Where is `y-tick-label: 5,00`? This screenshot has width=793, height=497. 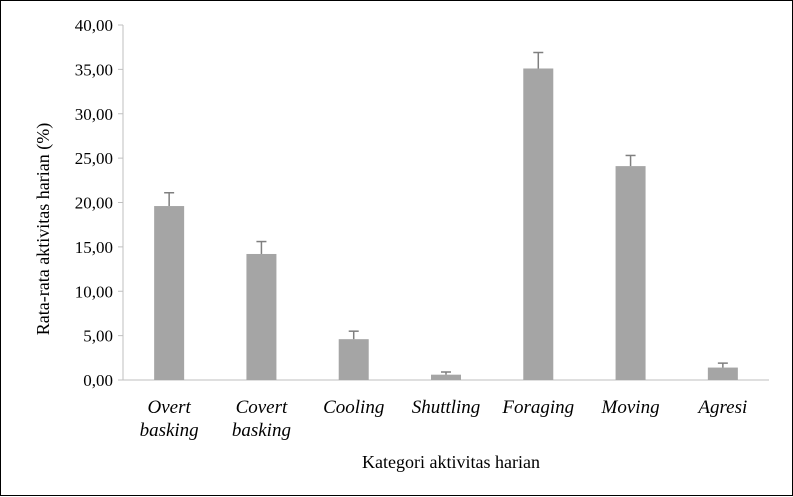
y-tick-label: 5,00 is located at coordinates (98, 336).